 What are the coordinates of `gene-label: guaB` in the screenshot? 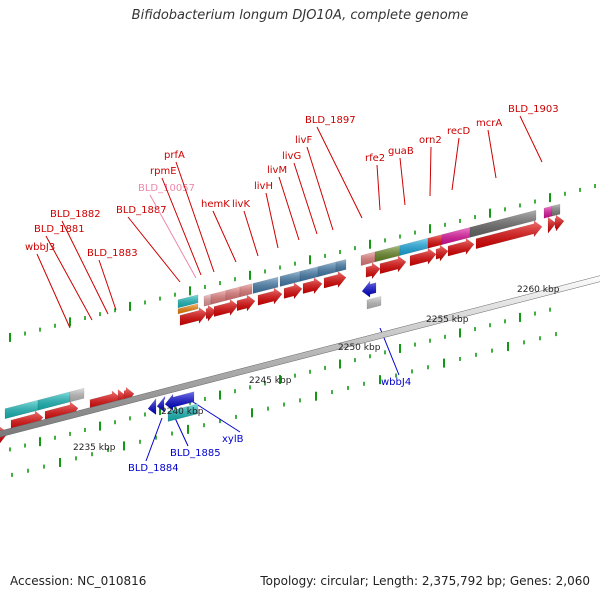 It's located at (401, 151).